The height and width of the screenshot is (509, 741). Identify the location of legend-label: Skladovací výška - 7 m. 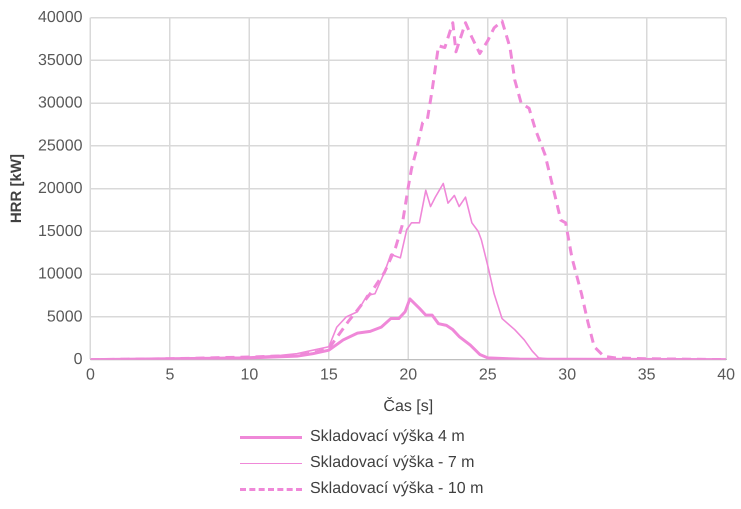
(392, 463).